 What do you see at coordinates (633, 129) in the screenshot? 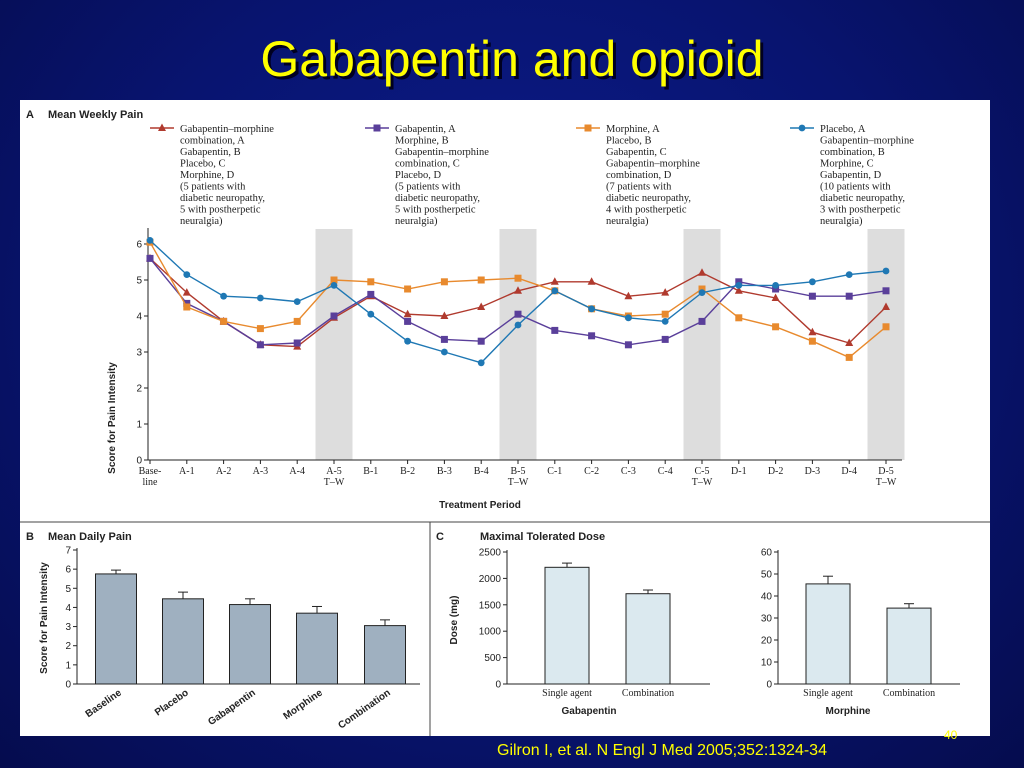
I see `legend-entry-text: Morphine, A` at bounding box center [633, 129].